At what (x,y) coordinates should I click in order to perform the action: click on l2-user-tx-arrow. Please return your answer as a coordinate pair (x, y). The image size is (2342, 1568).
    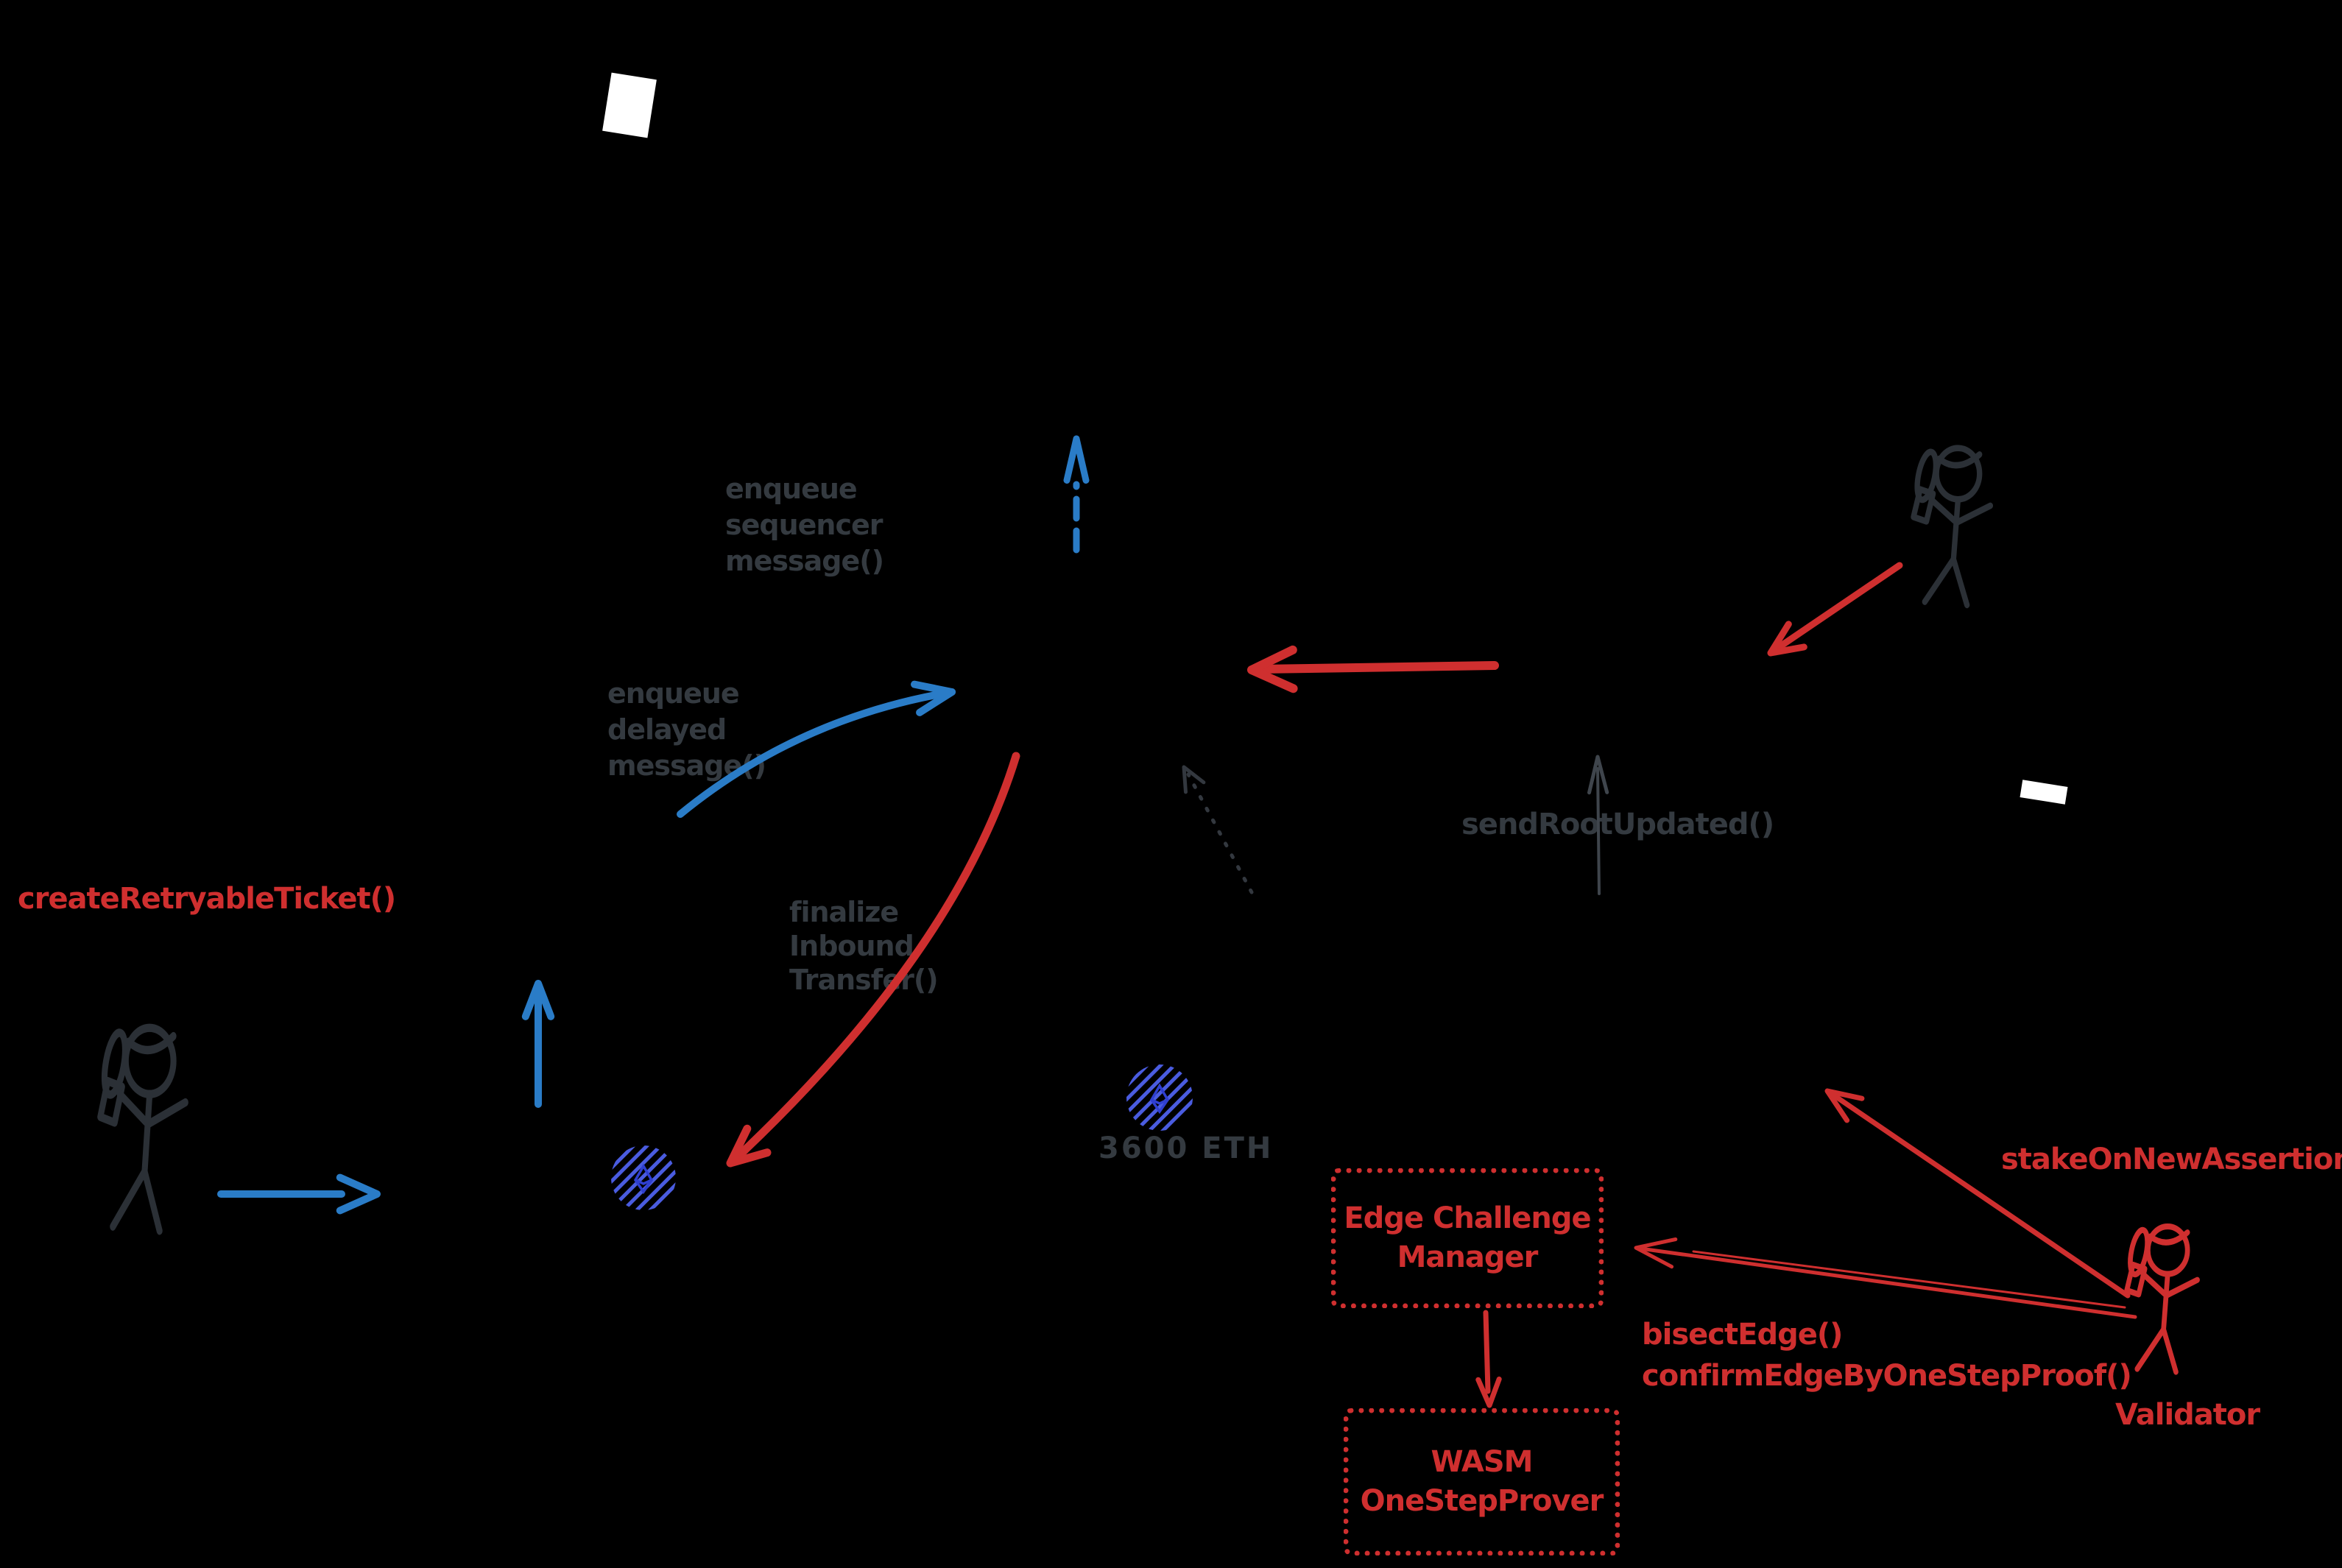
    Looking at the image, I should click on (1835, 609).